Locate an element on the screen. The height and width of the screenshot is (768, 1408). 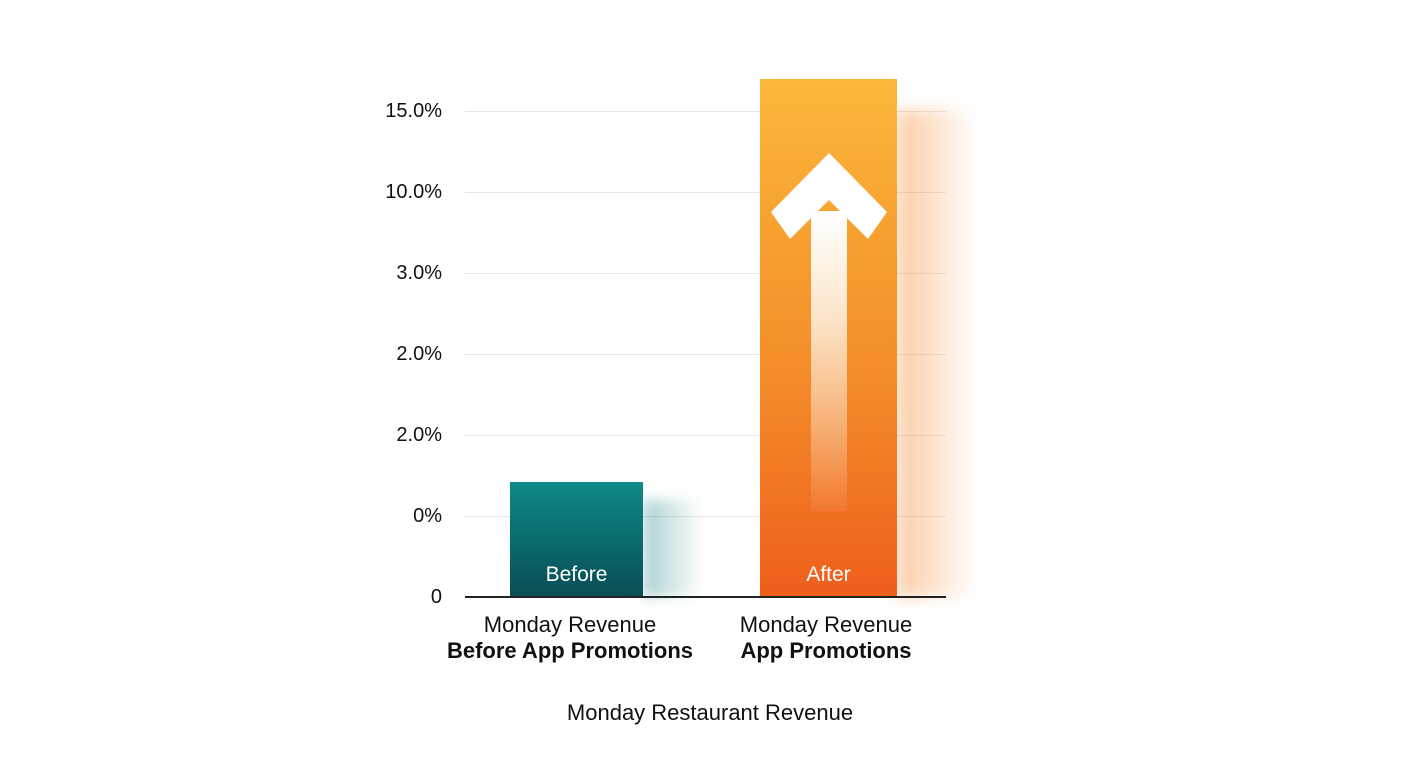
y-tick-label: 10.0% is located at coordinates (413, 192).